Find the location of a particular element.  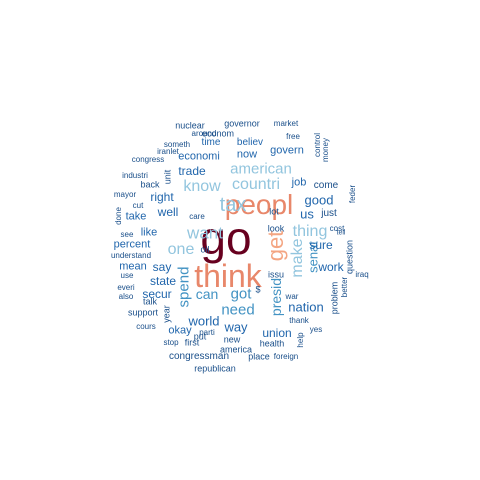

word-okay: okay is located at coordinates (180, 330).